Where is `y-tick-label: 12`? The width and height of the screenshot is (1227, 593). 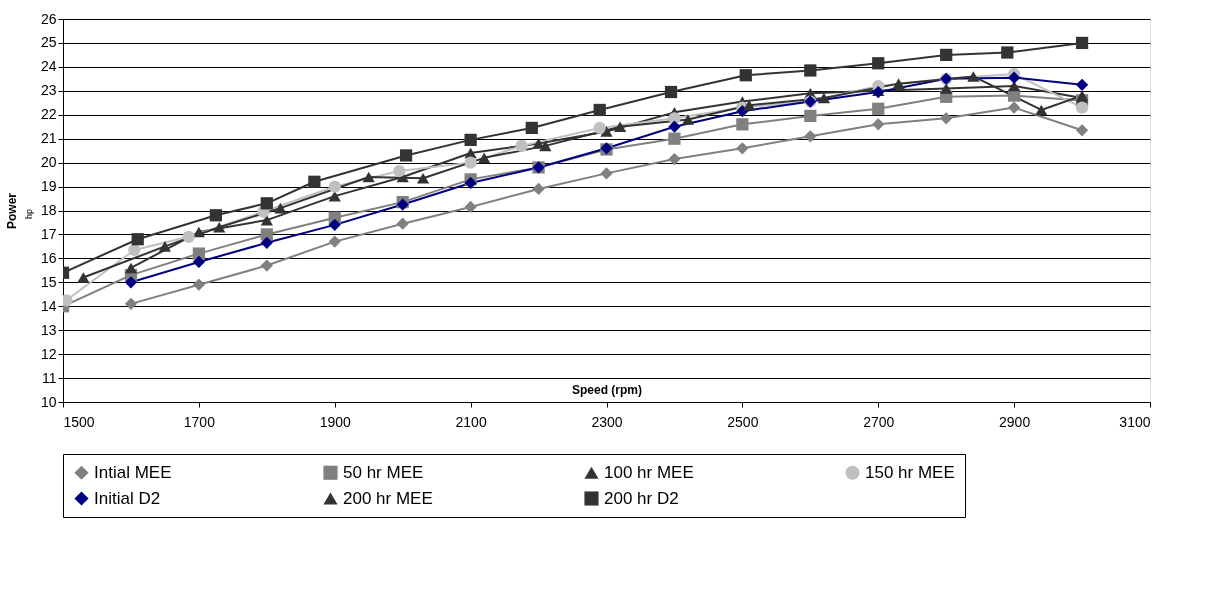
y-tick-label: 12 is located at coordinates (48, 353).